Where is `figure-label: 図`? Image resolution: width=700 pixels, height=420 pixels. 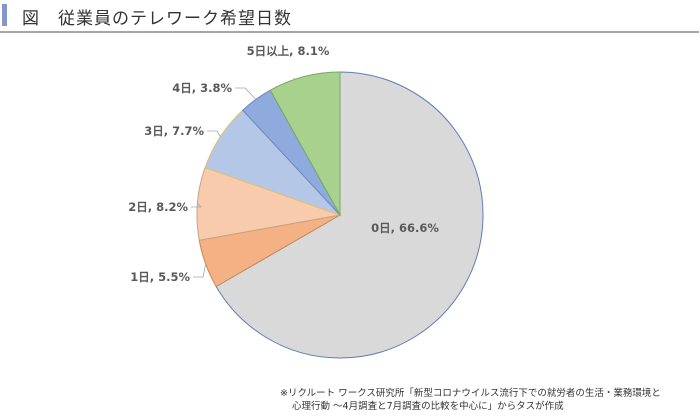
figure-label: 図 is located at coordinates (30, 19).